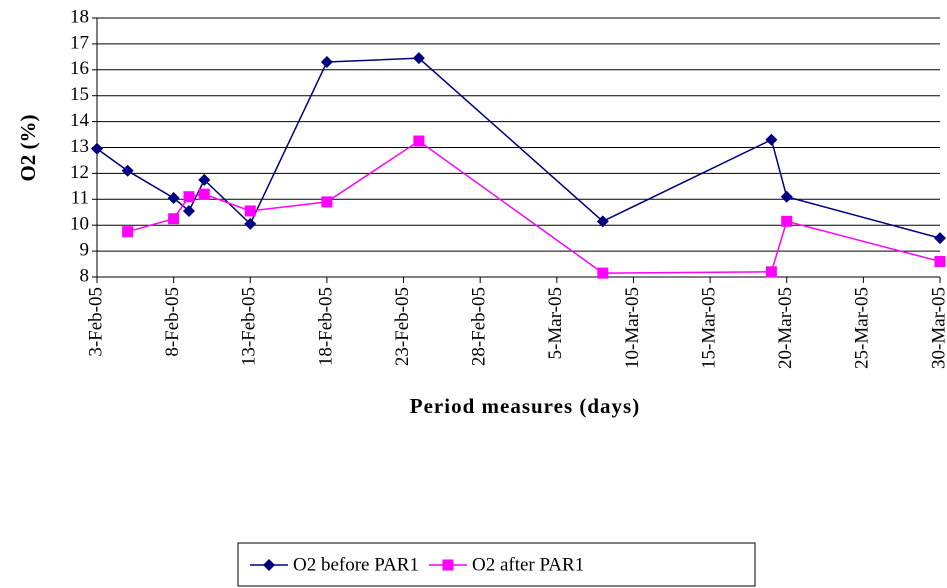  Describe the element at coordinates (525, 406) in the screenshot. I see `x-axis-label: Period measures (days)` at that location.